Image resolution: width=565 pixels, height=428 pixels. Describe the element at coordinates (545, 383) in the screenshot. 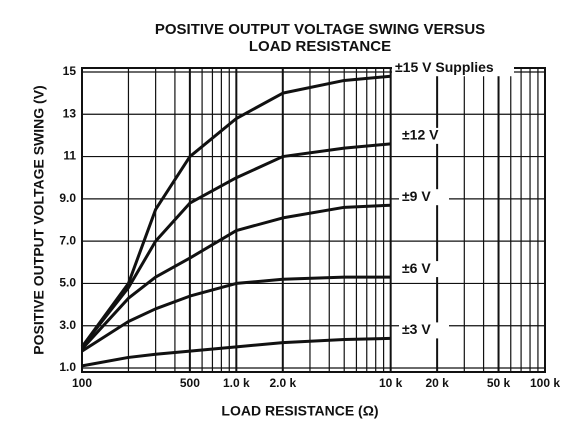

I see `x-tick-label: 100 k` at that location.